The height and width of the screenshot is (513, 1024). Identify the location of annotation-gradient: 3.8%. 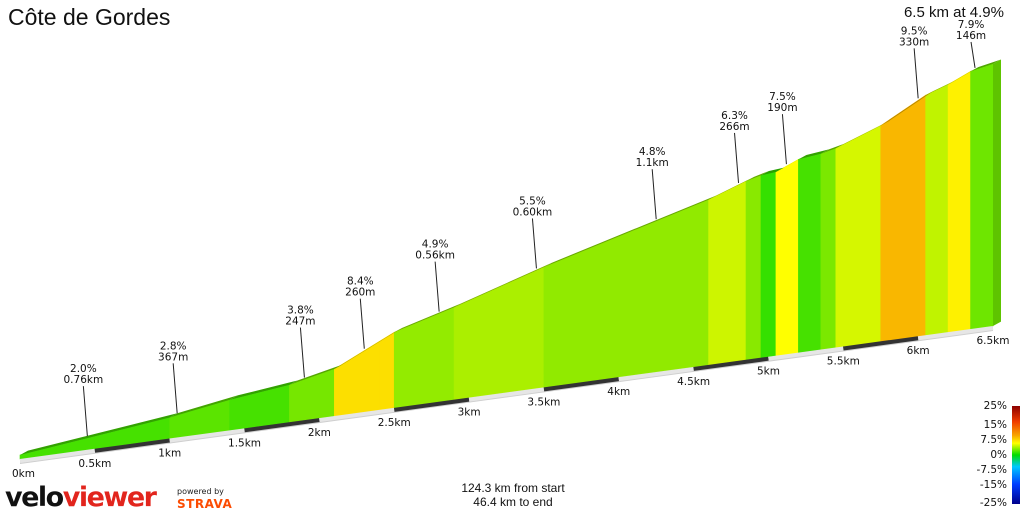
(300, 311).